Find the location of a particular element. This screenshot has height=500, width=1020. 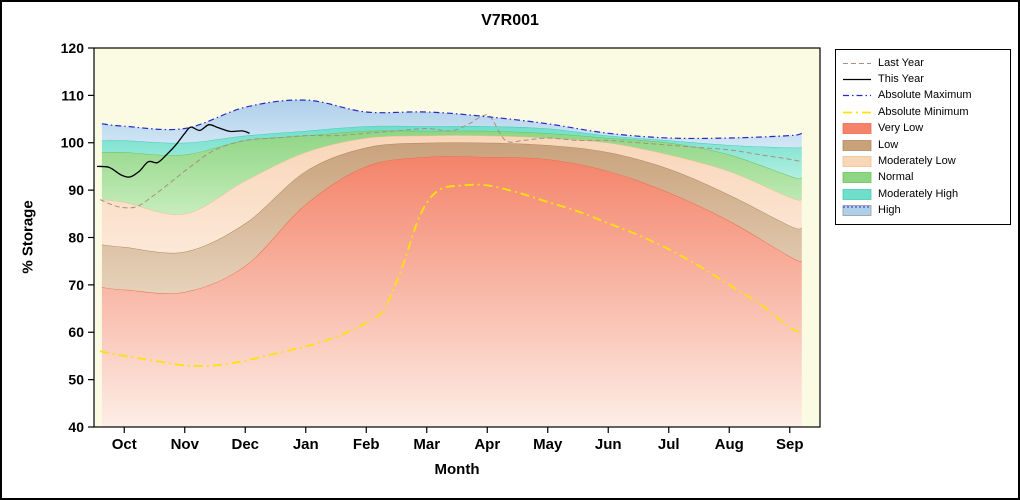

x-tick-label: Aug is located at coordinates (729, 444).